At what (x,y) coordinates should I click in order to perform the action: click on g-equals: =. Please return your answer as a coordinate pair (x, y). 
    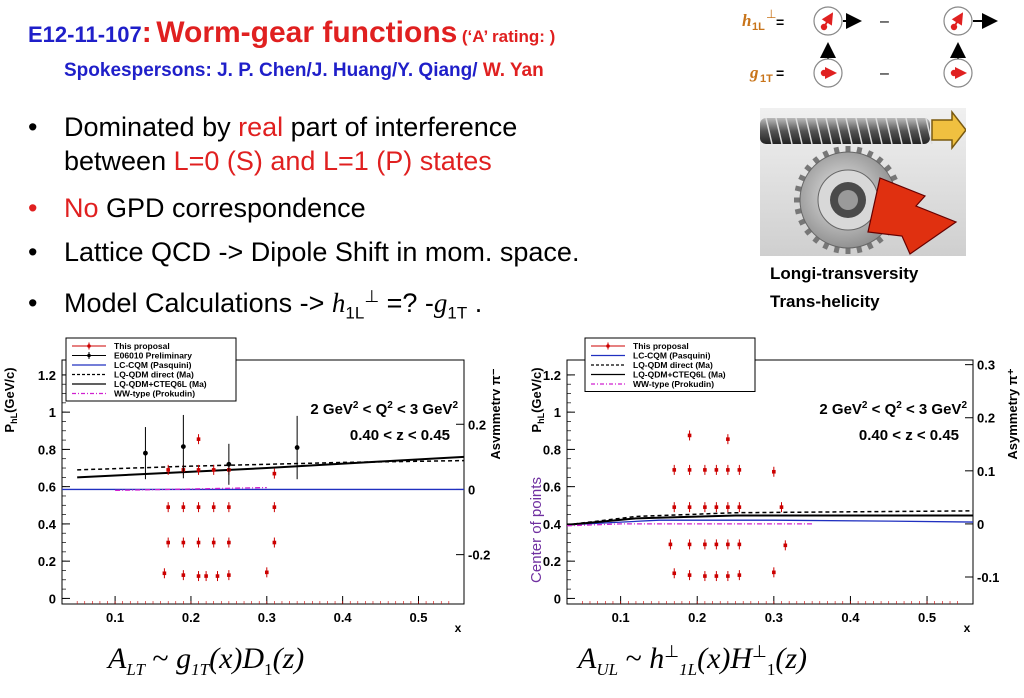
    Looking at the image, I should click on (780, 73).